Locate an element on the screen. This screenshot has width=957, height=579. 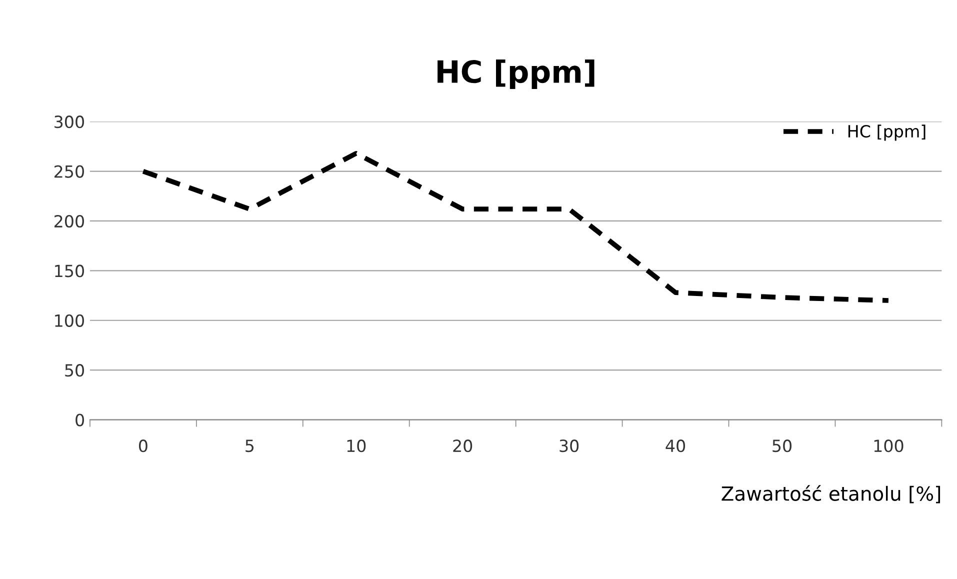
x-tick-label: 5 is located at coordinates (250, 446).